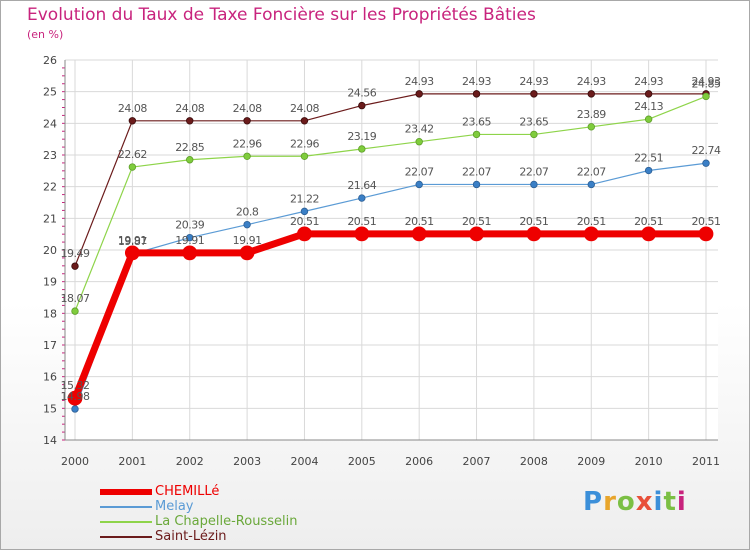 This screenshot has height=550, width=750. Describe the element at coordinates (304, 461) in the screenshot. I see `x-tick-label: 2004` at that location.